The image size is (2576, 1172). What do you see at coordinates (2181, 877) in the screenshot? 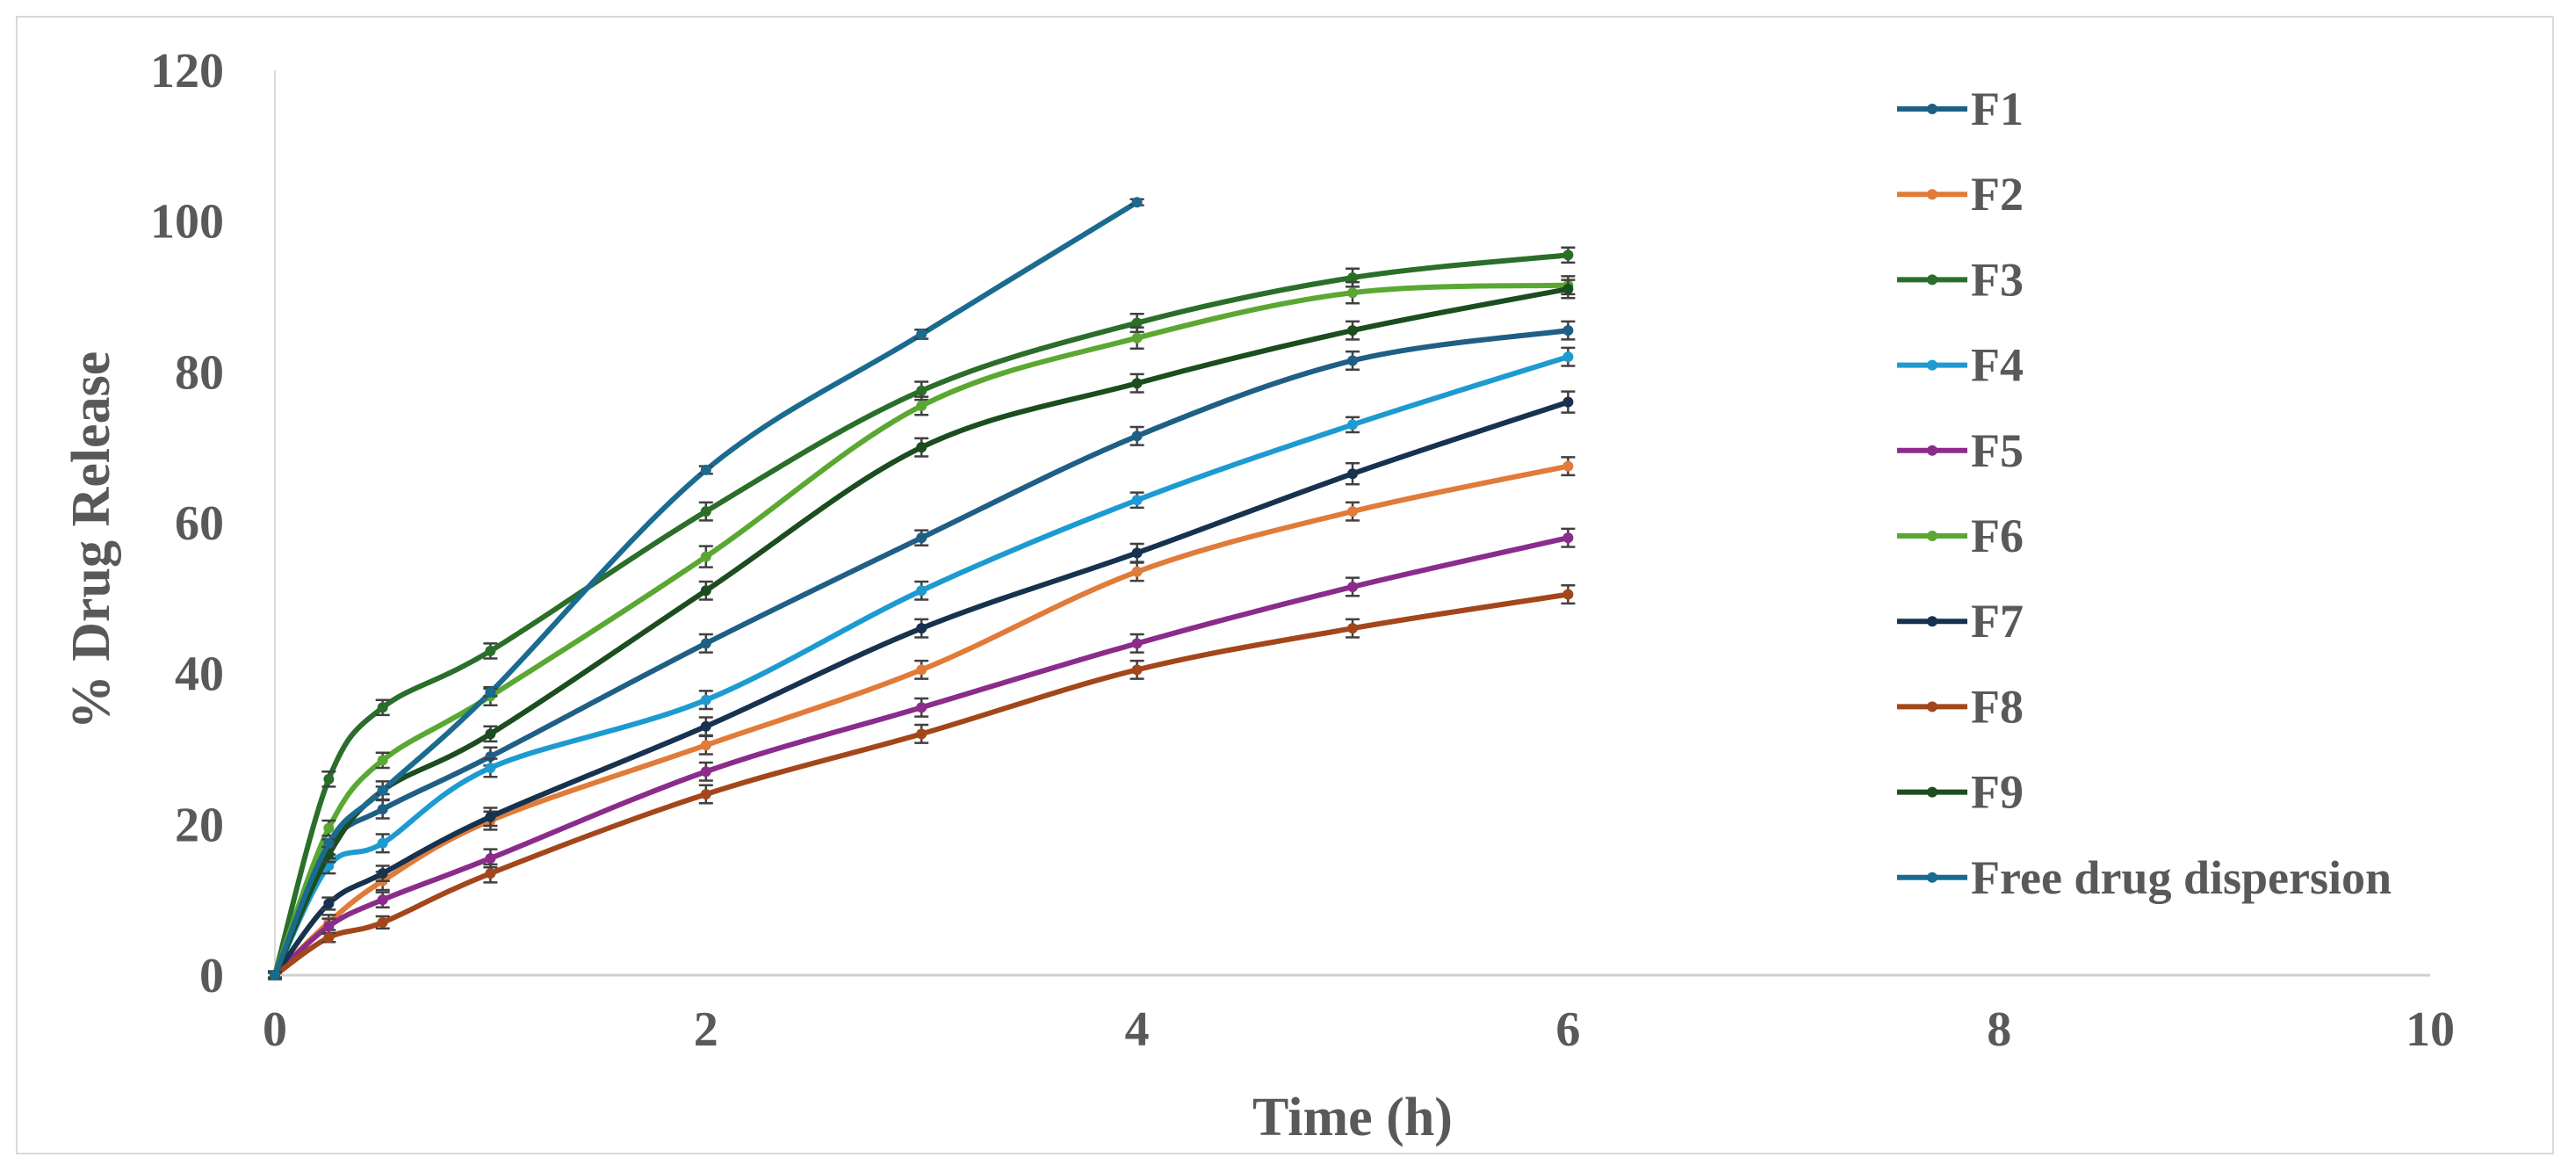
I see `legend-label: Free drug dispersion` at bounding box center [2181, 877].